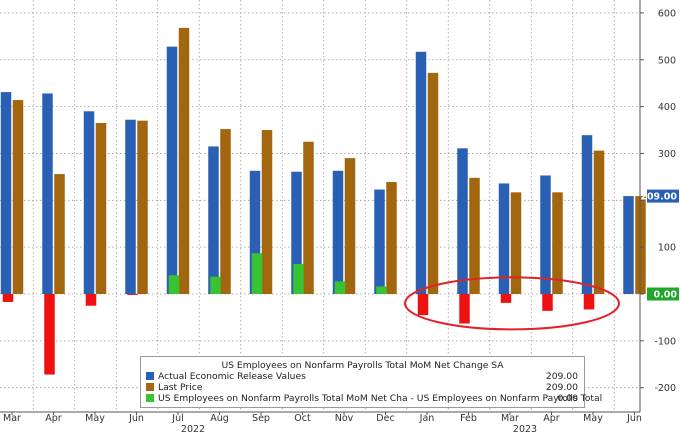 This screenshot has height=434, width=680. Describe the element at coordinates (385, 418) in the screenshot. I see `x-tick-label: Dec` at that location.